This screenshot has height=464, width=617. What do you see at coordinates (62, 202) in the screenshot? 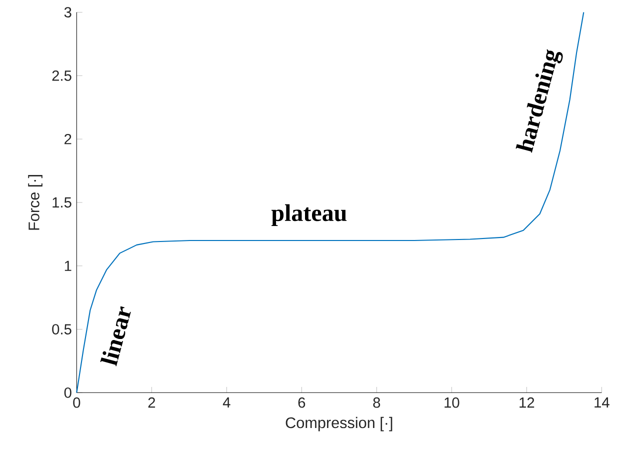
I see `y-tick-label: 1.5` at bounding box center [62, 202].